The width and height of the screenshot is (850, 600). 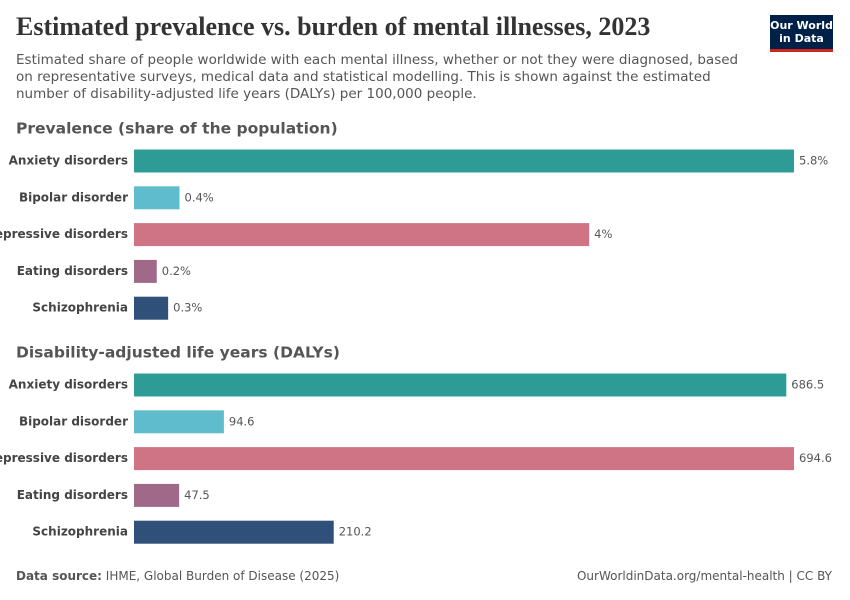 What do you see at coordinates (176, 271) in the screenshot?
I see `value-label: 0.2%` at bounding box center [176, 271].